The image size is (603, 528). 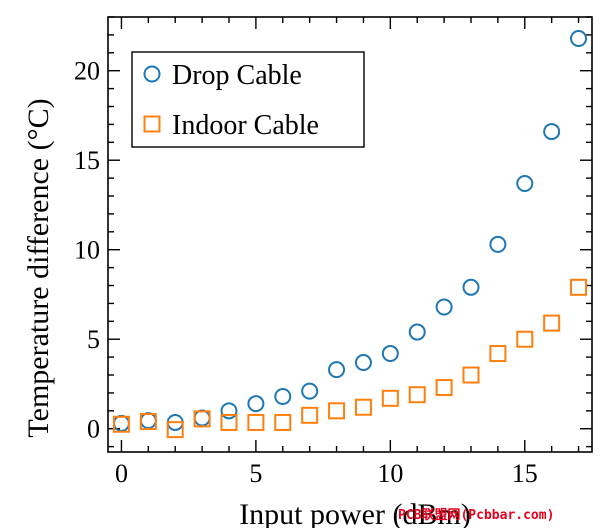 What do you see at coordinates (245, 125) in the screenshot?
I see `legend-label: Indoor Cable` at bounding box center [245, 125].